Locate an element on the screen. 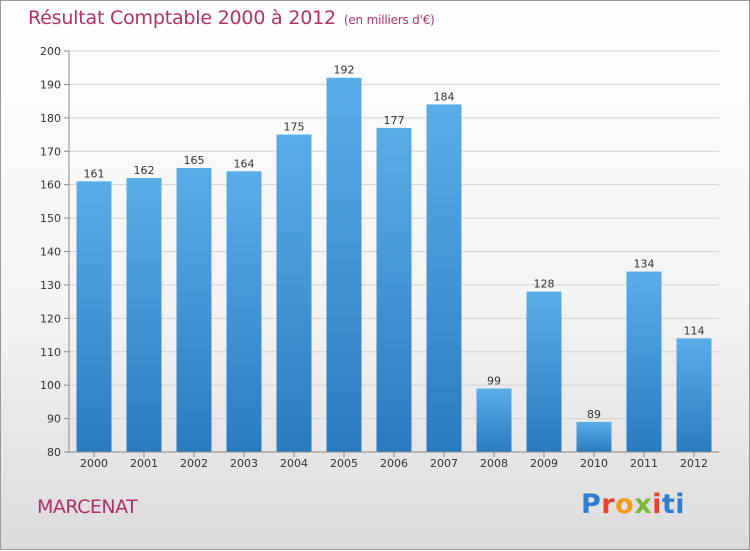 This screenshot has width=750, height=551. x-tick-label: 2003 is located at coordinates (244, 463).